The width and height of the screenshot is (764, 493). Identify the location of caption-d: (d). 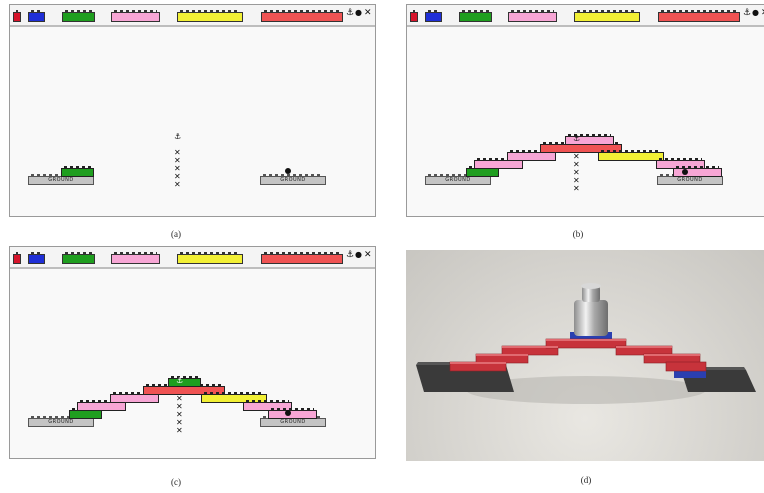
(586, 480).